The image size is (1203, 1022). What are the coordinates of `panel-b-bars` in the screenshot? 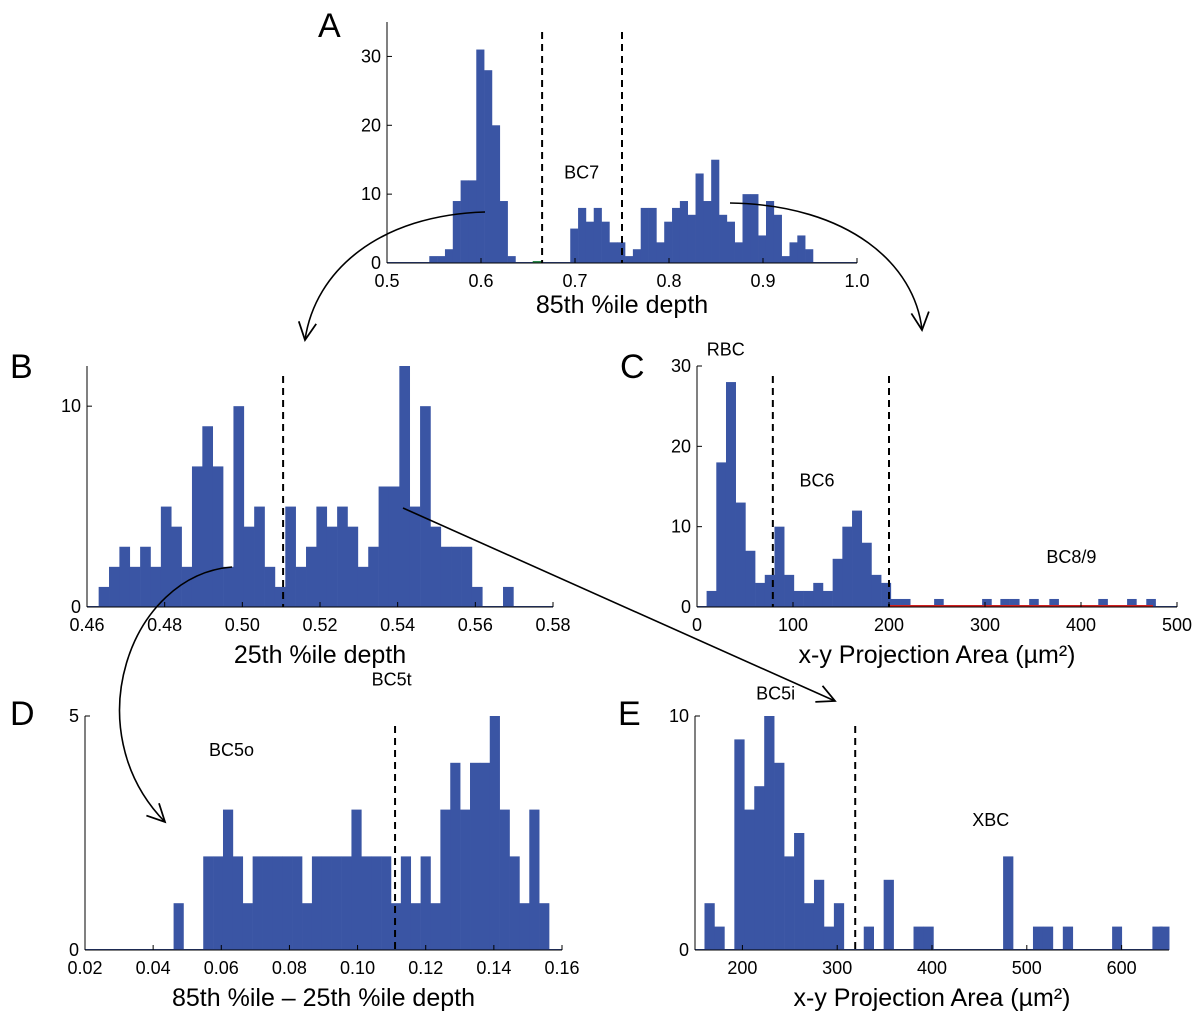 It's located at (306, 486).